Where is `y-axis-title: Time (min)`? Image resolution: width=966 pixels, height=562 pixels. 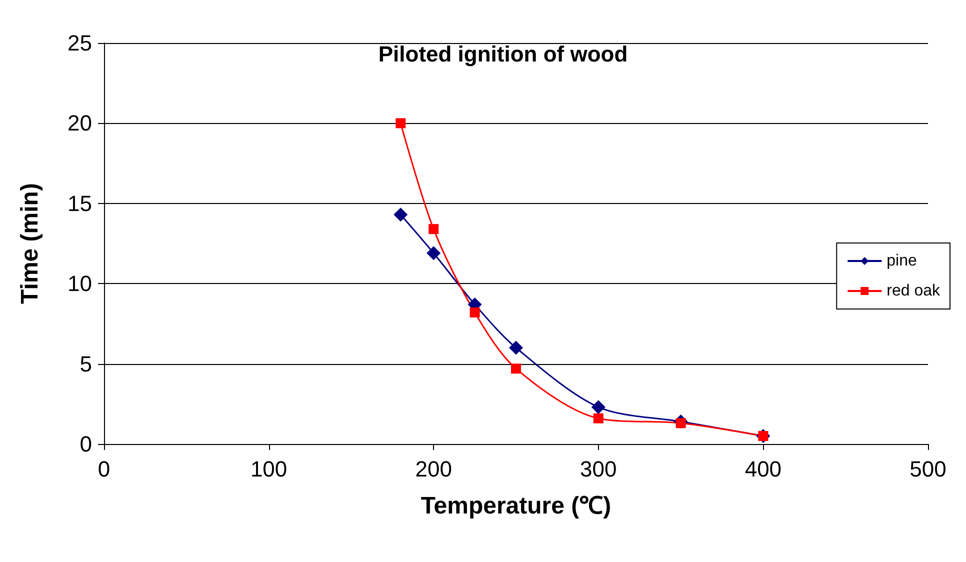 y-axis-title: Time (min) is located at coordinates (30, 243).